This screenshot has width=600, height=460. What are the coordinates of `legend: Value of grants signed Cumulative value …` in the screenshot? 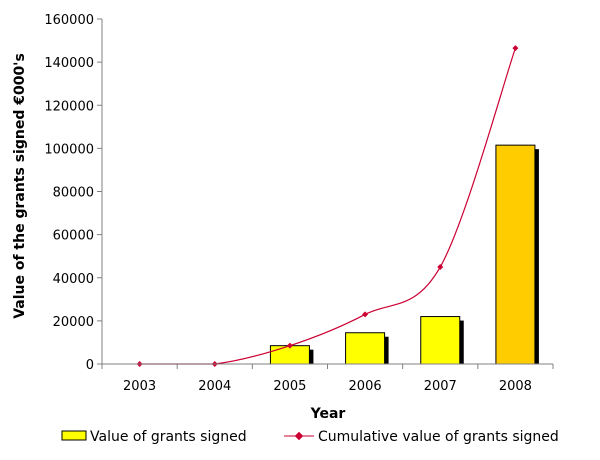 It's located at (310, 437).